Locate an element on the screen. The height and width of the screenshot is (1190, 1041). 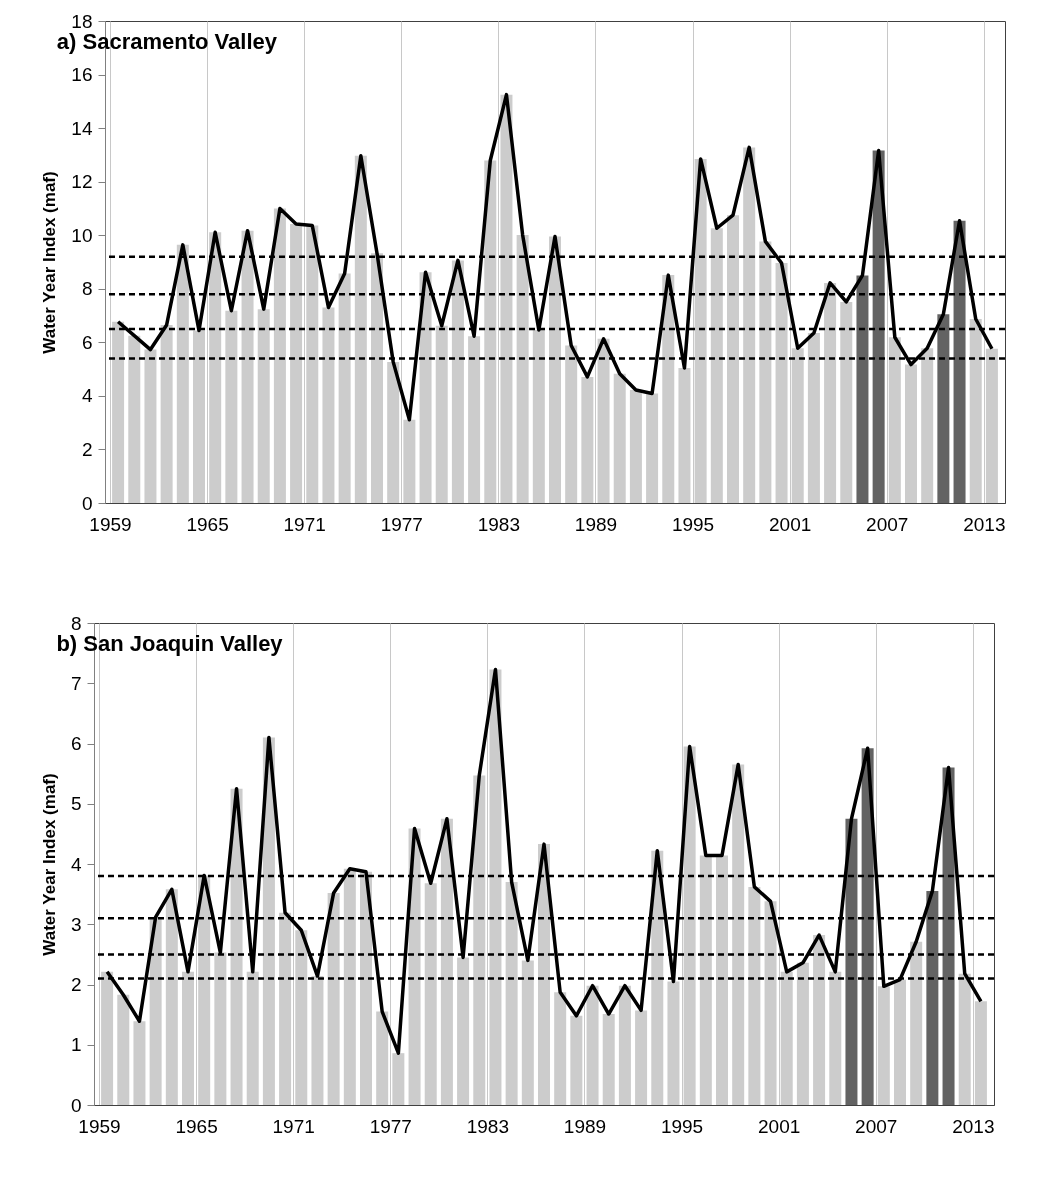
y-tick-label: 10 is located at coordinates (82, 235).